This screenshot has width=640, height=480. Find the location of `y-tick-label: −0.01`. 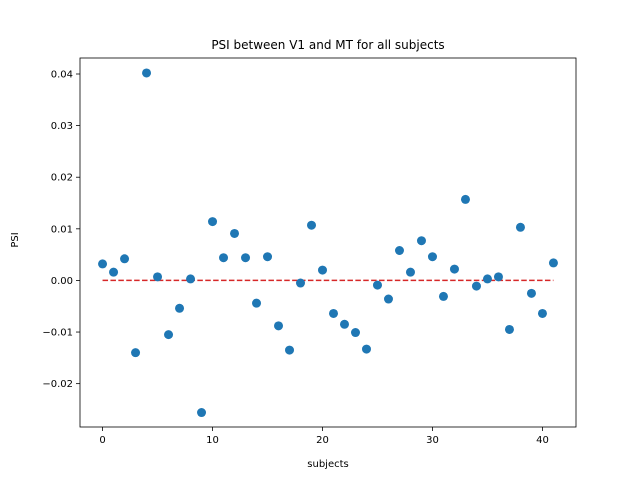

y-tick-label: −0.01 is located at coordinates (57, 333).